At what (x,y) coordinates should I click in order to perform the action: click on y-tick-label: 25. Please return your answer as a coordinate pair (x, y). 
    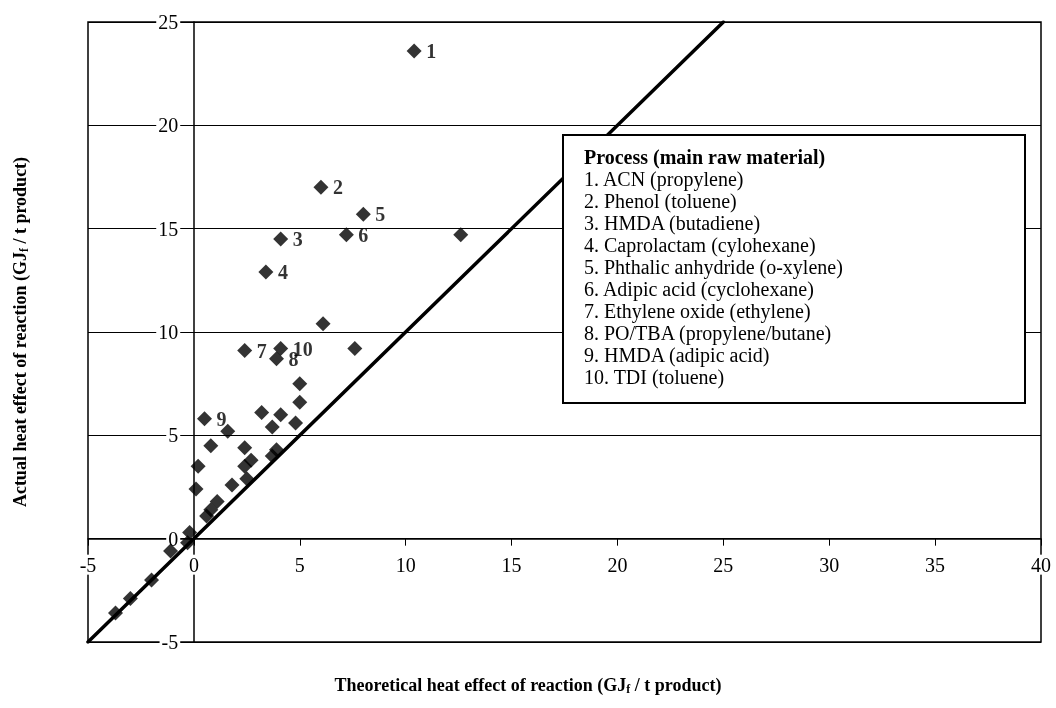
    Looking at the image, I should click on (168, 22).